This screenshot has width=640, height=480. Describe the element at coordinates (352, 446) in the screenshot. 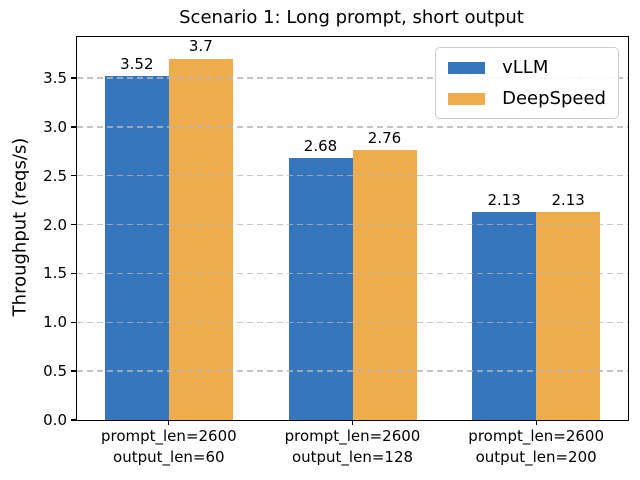

I see `x-tick-label: prompt_len=2600 output_len=128` at that location.